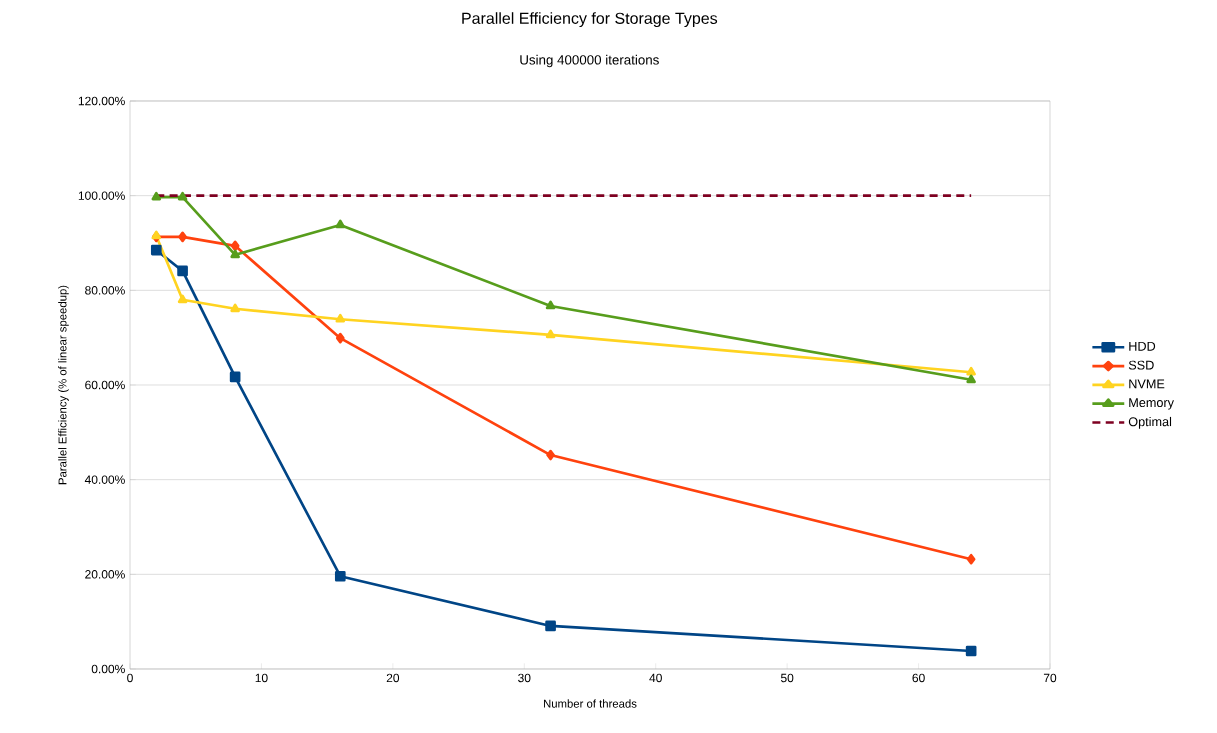 The image size is (1217, 733). I want to click on legend-label: SSD, so click(1141, 365).